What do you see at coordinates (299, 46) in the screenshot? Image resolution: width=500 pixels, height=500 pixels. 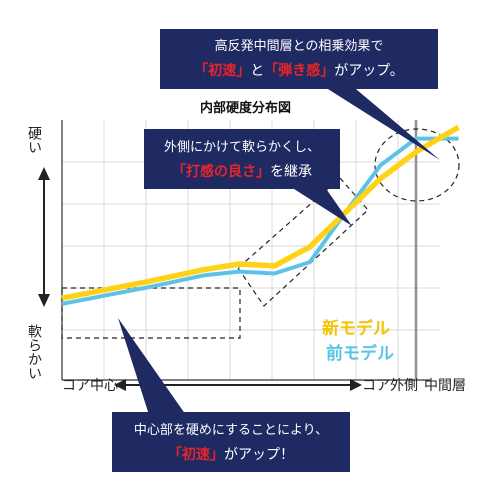 I see `callout-top-line1: 高反発中間層との相乗効果で` at bounding box center [299, 46].